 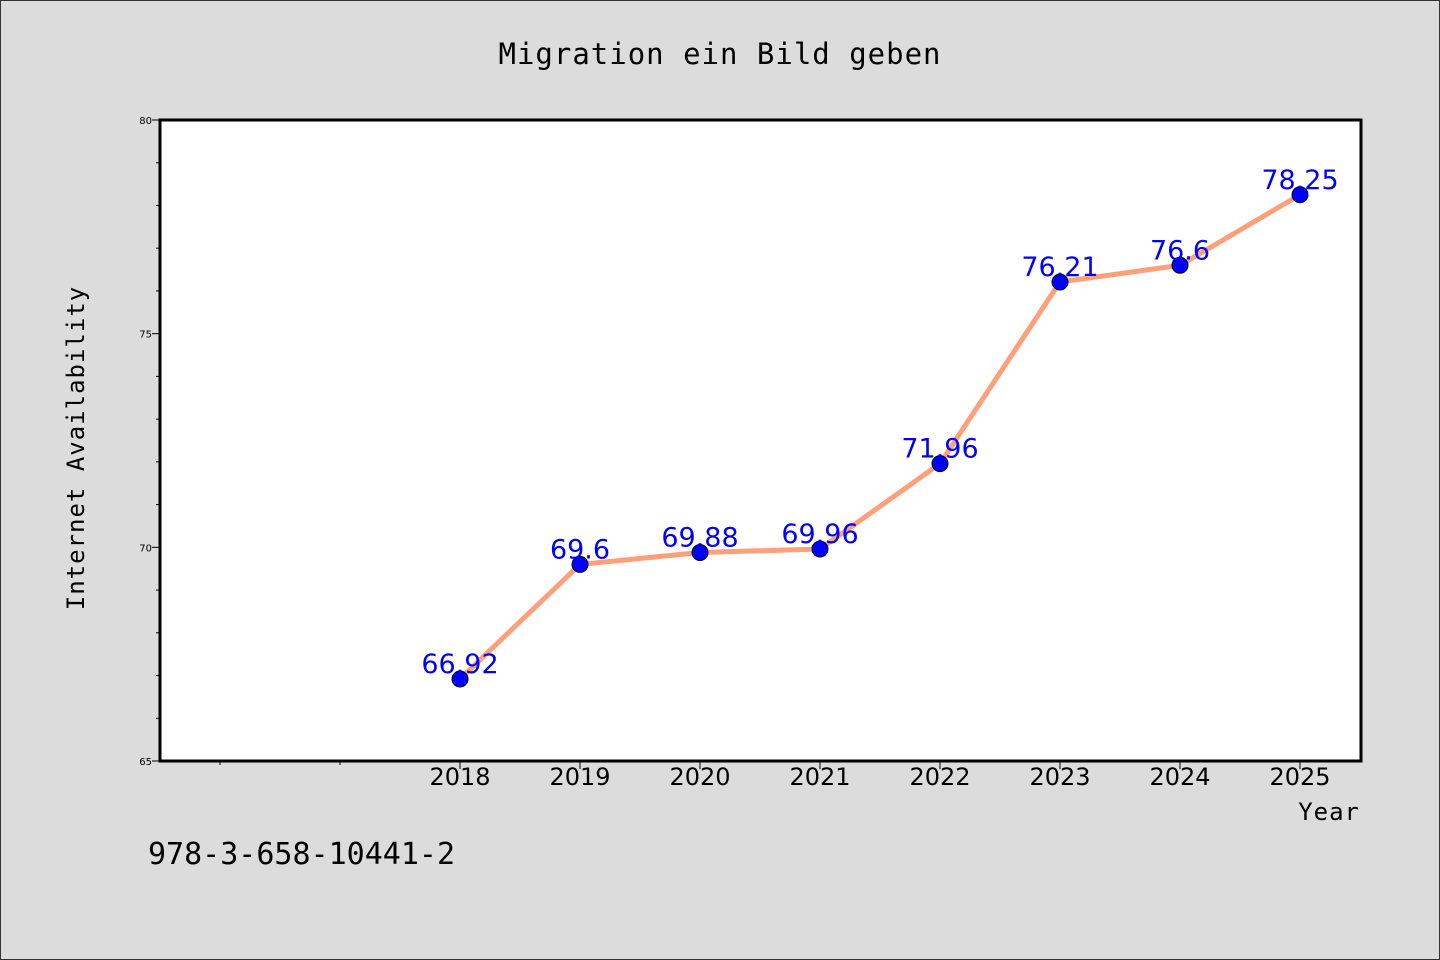 What do you see at coordinates (699, 777) in the screenshot?
I see `x-tick-label-2: 2020` at bounding box center [699, 777].